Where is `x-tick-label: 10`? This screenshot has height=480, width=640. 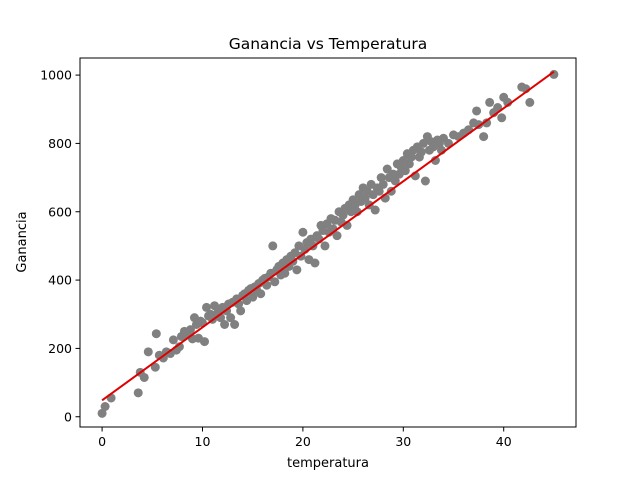
x-tick-label: 10 is located at coordinates (203, 441).